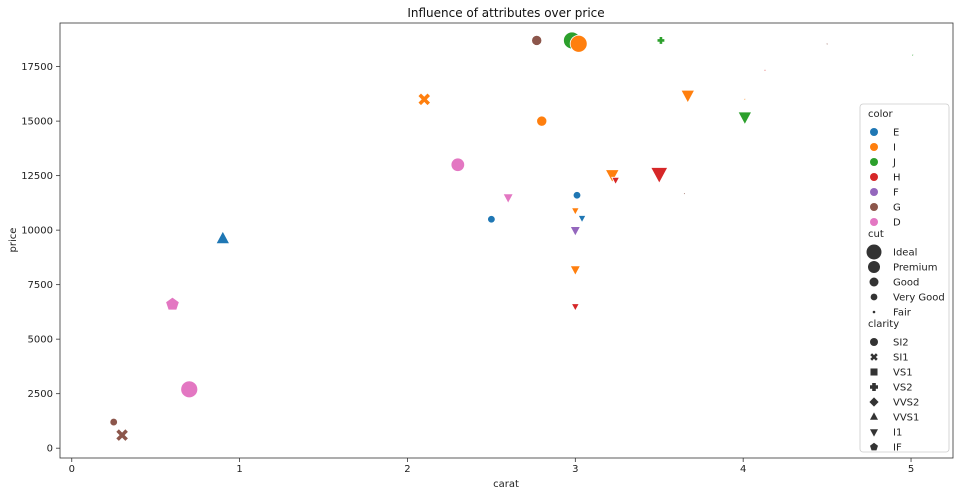  Describe the element at coordinates (72, 469) in the screenshot. I see `x-tick-label: 0` at that location.